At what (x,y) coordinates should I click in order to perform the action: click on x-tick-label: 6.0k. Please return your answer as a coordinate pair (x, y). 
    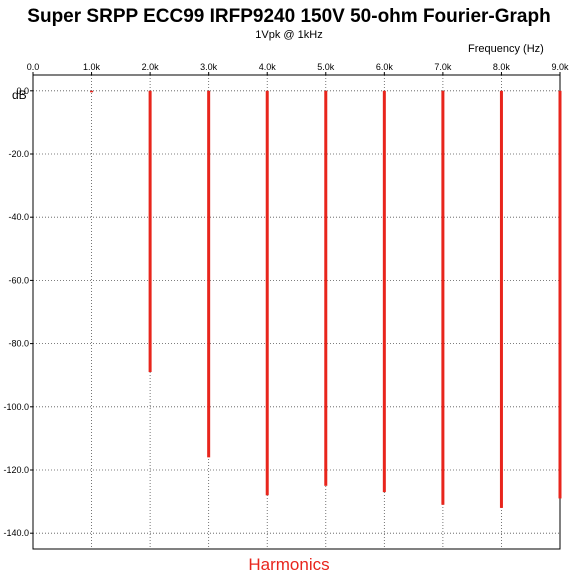
    Looking at the image, I should click on (385, 67).